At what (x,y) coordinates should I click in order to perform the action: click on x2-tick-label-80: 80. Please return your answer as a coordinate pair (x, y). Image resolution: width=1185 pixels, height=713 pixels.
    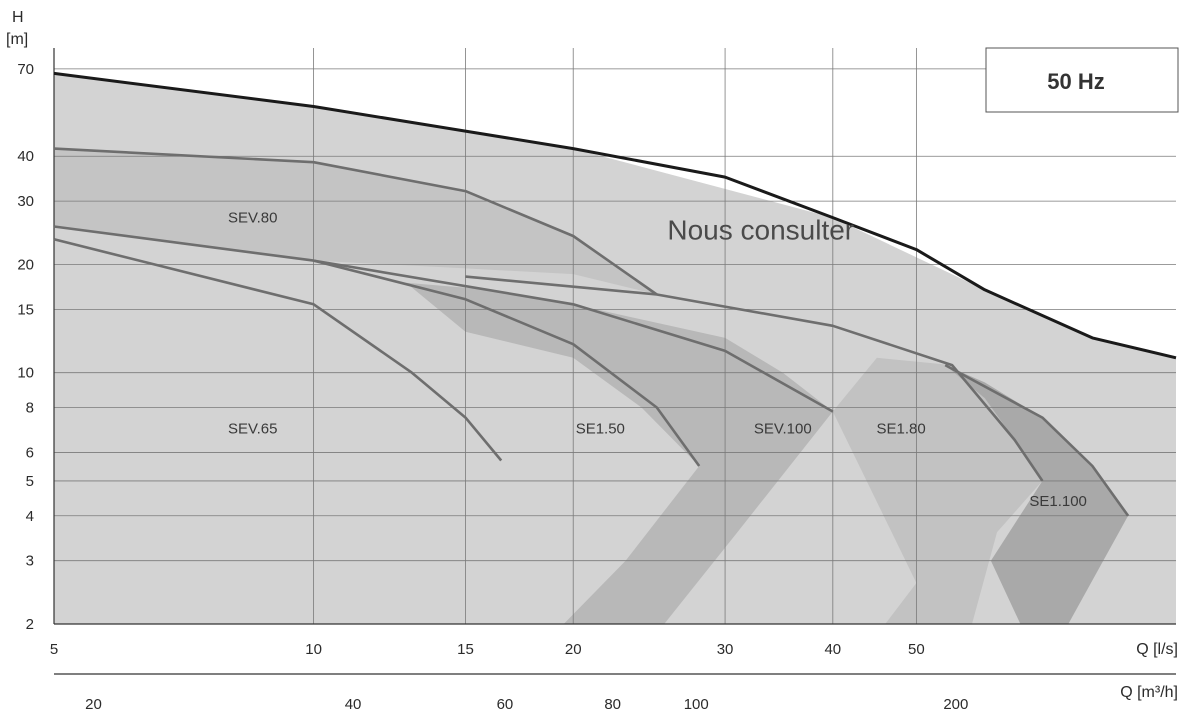
    Looking at the image, I should click on (612, 704).